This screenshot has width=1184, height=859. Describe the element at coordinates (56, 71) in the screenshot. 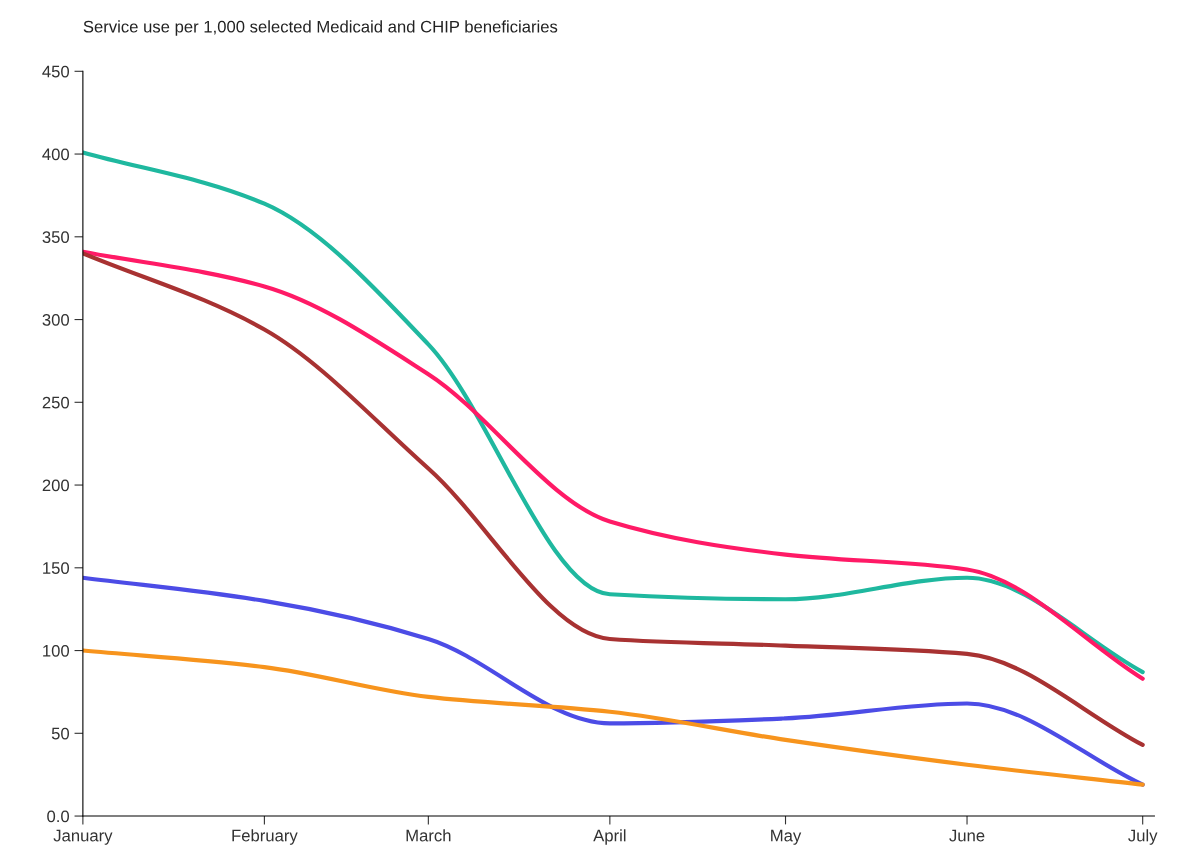

I see `y-tick-label: 450` at that location.